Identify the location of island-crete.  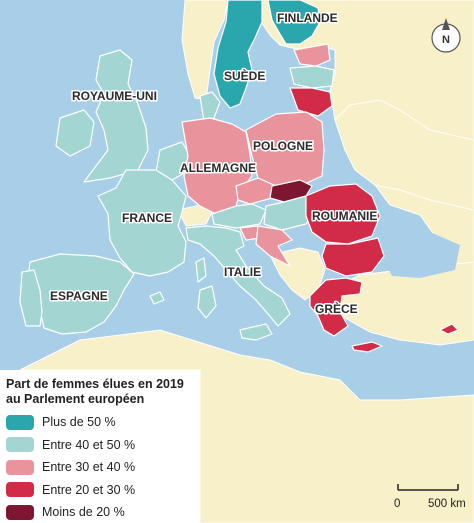
(367, 347).